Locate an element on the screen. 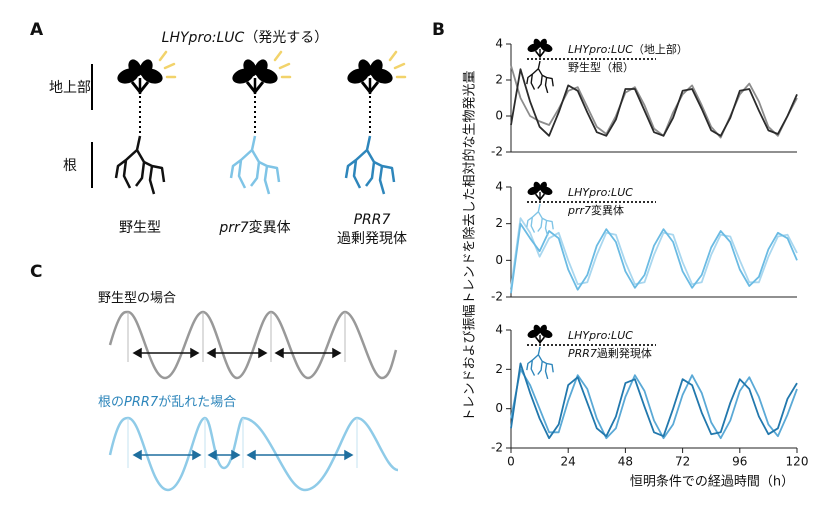  label: LHYpro:LUC（発光する） is located at coordinates (245, 38).